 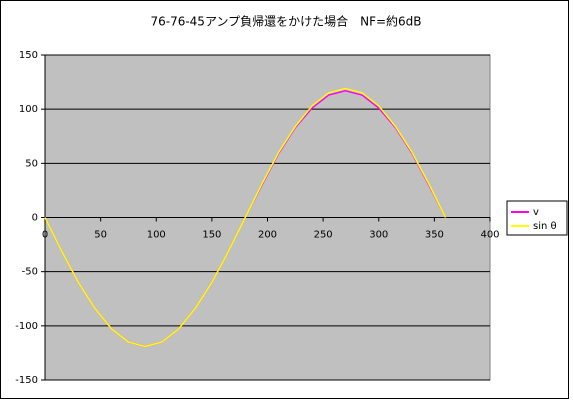 I want to click on legend-label: v, so click(x=536, y=212).